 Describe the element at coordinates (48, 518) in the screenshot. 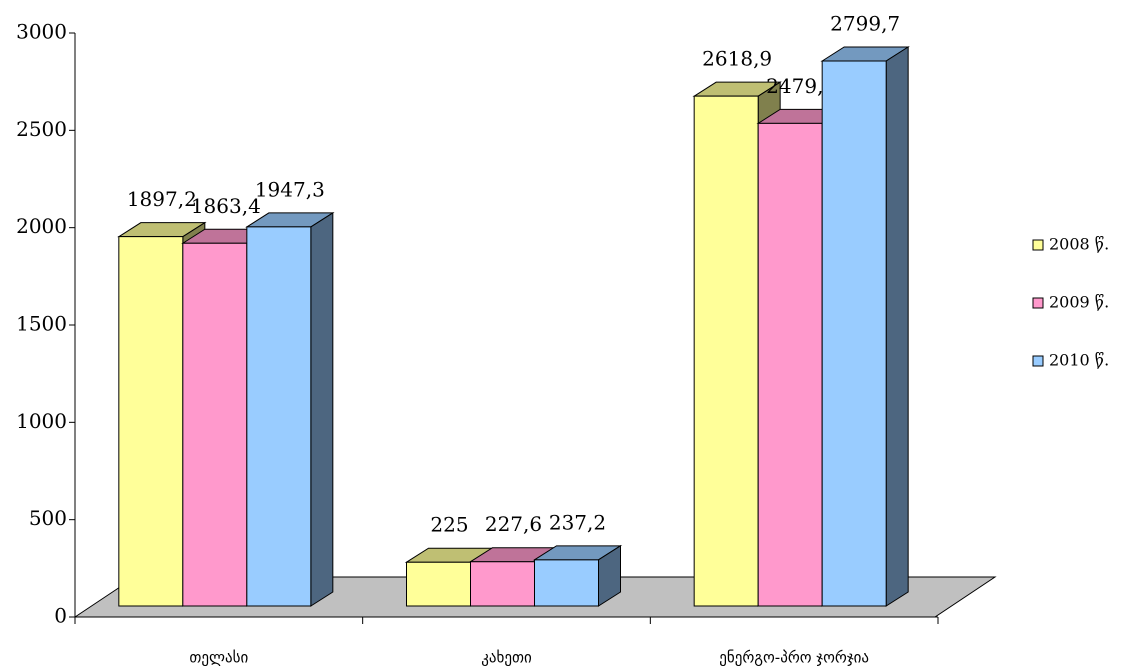

I see `y-tick-label: 500` at that location.